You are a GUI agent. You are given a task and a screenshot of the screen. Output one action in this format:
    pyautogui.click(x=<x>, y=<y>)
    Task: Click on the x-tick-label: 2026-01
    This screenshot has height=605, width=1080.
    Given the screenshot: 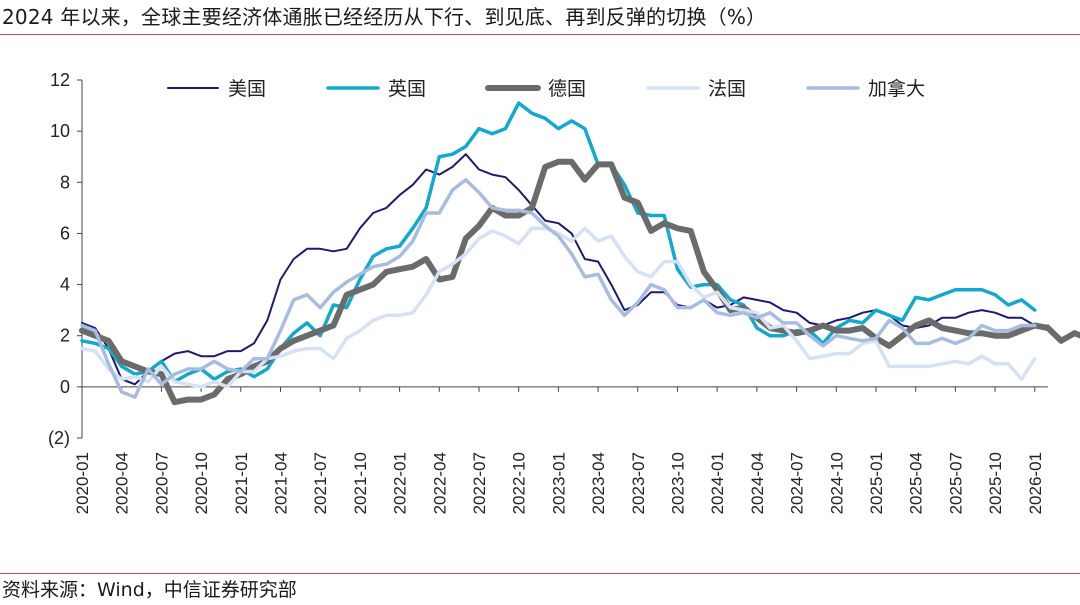 What is the action you would take?
    pyautogui.click(x=1035, y=483)
    